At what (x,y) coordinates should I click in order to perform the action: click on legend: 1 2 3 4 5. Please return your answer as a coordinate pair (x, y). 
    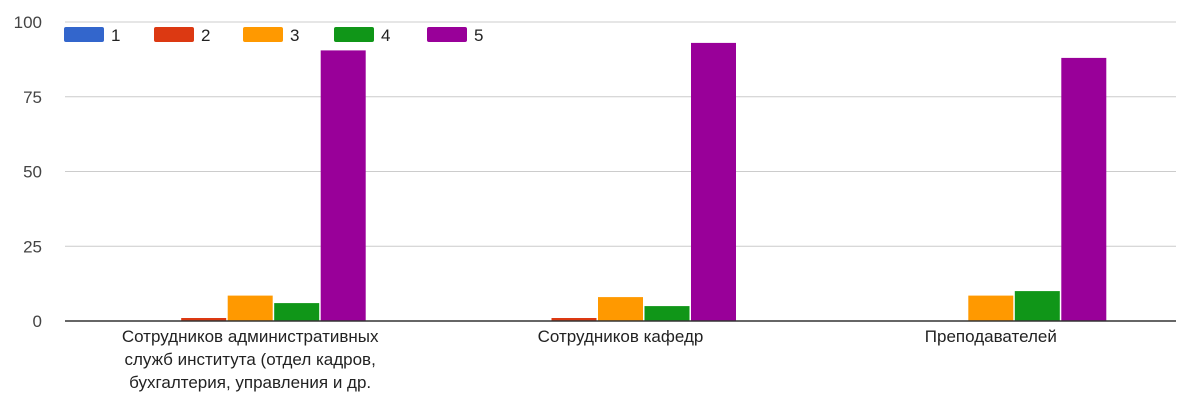
    Looking at the image, I should click on (273, 35).